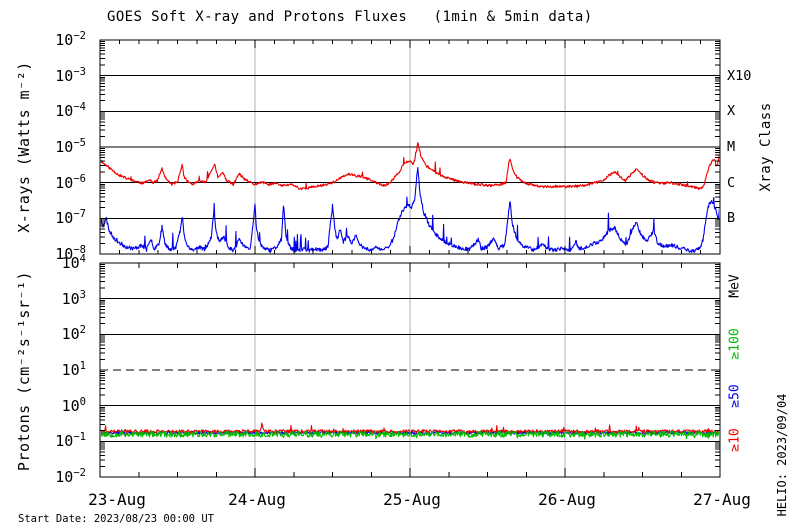 This screenshot has width=800, height=530. Describe the element at coordinates (257, 499) in the screenshot. I see `x-tick-label: 24-Aug` at that location.